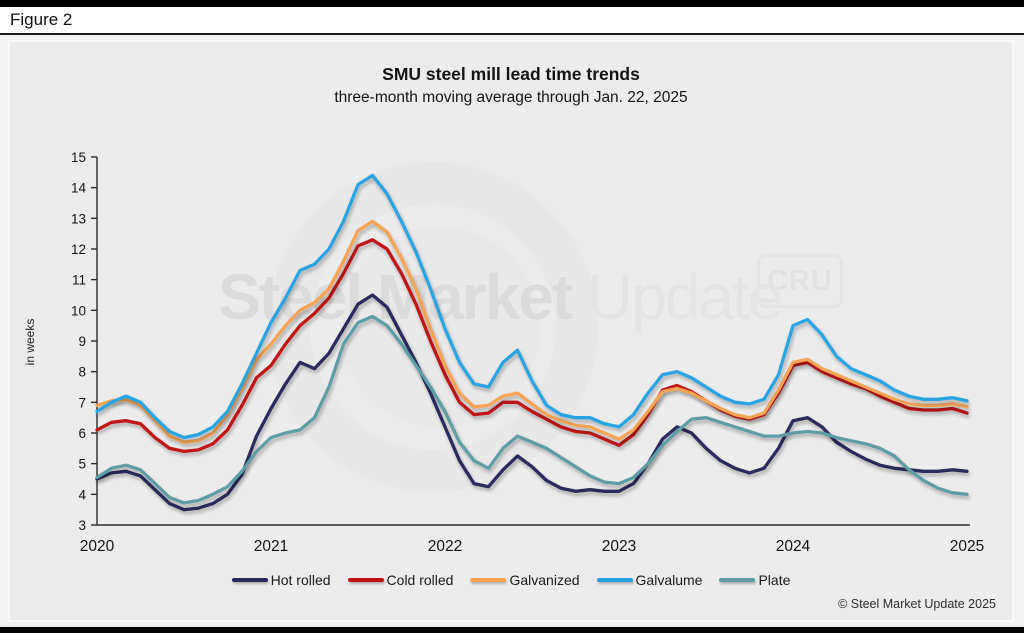 The height and width of the screenshot is (633, 1024). I want to click on legend-item-galvanized: Galvanized, so click(525, 580).